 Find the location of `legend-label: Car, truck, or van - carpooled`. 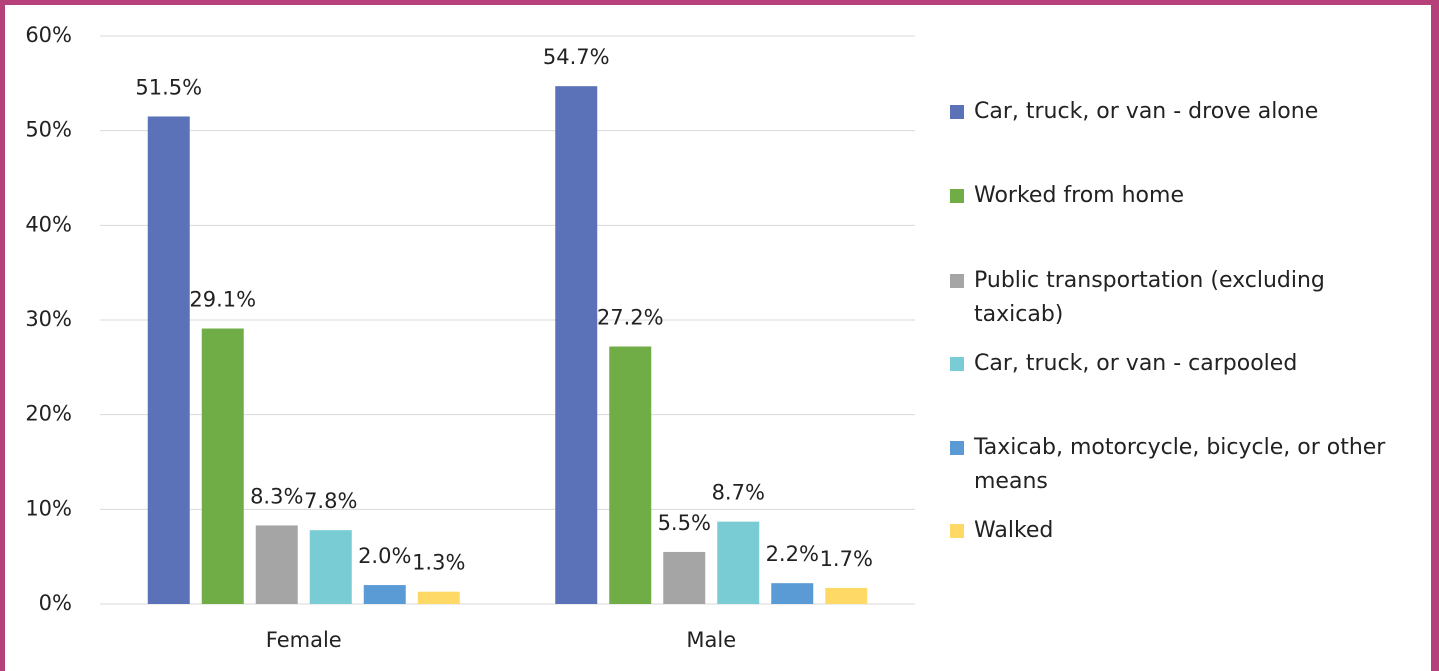

legend-label: Car, truck, or van - carpooled is located at coordinates (1136, 363).